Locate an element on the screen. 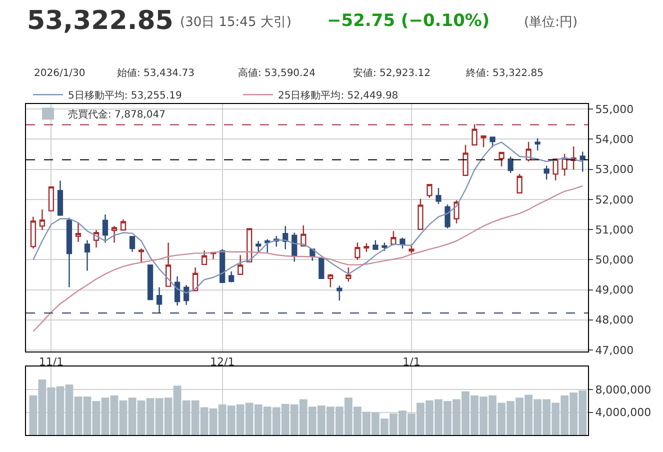 Image resolution: width=663 pixels, height=452 pixels. y-tick-label: 52,000 is located at coordinates (614, 199).